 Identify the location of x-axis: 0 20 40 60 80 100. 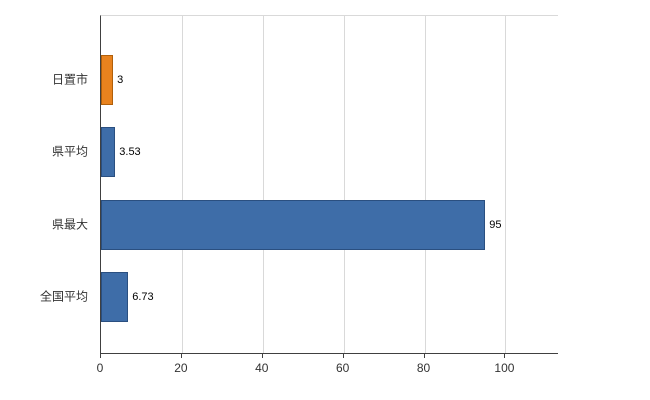
(326, 367).